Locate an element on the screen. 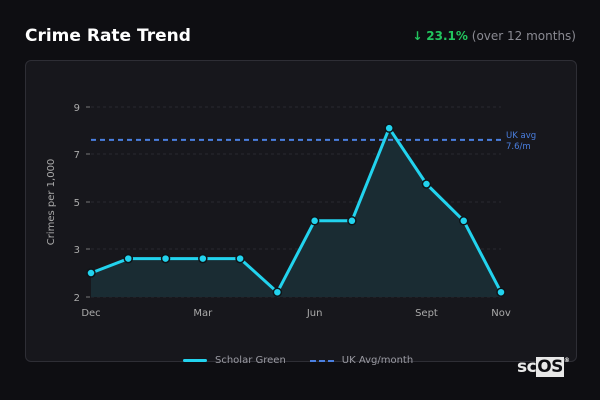 Image resolution: width=600 pixels, height=400 pixels. y-axis-label: Crimes per 1,000 is located at coordinates (51, 202).